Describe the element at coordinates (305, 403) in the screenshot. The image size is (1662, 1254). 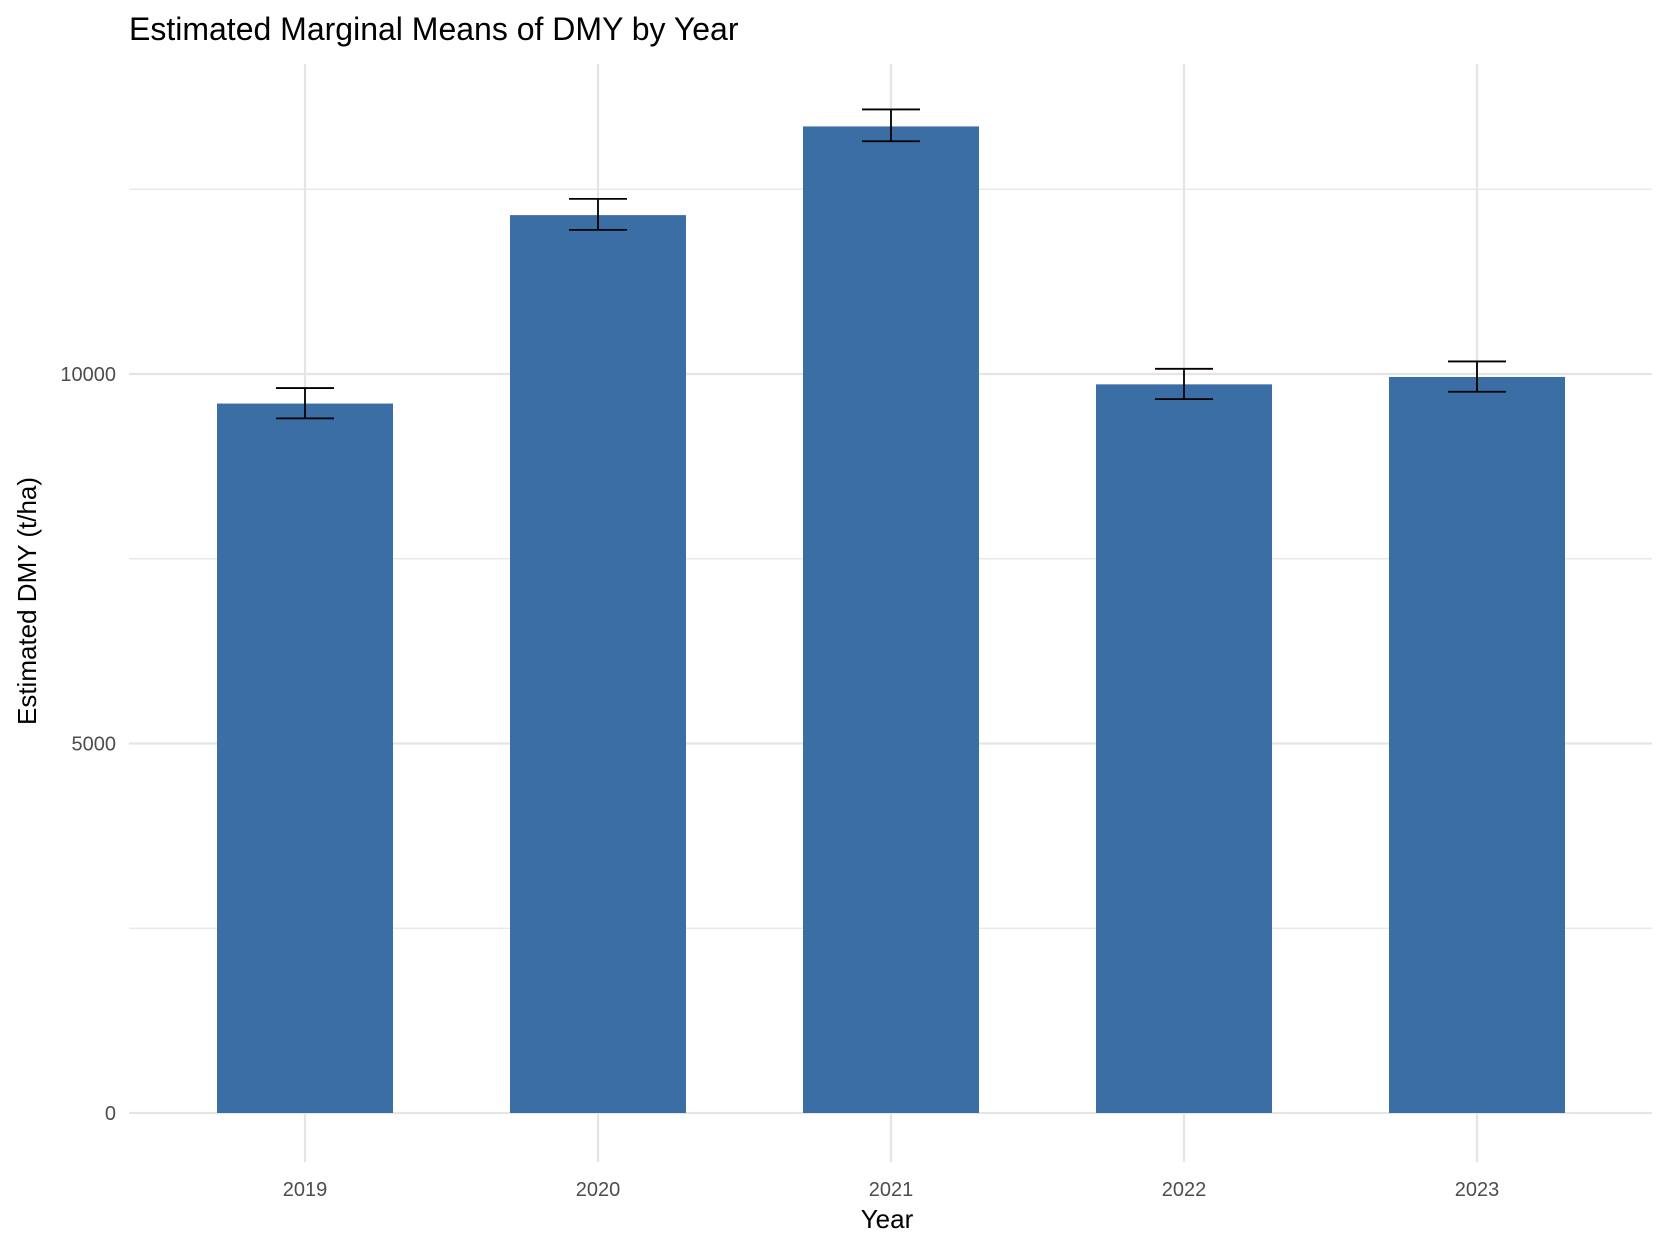
I see `errorbar-2019` at that location.